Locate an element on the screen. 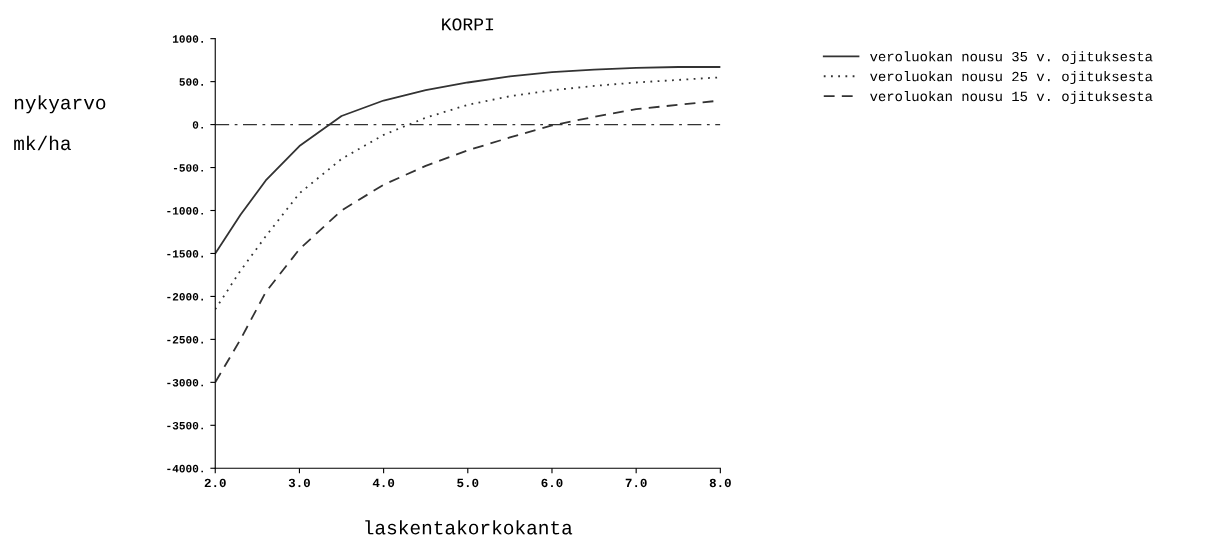 The width and height of the screenshot is (1223, 537). x-tick-label: 7.0 is located at coordinates (636, 483).